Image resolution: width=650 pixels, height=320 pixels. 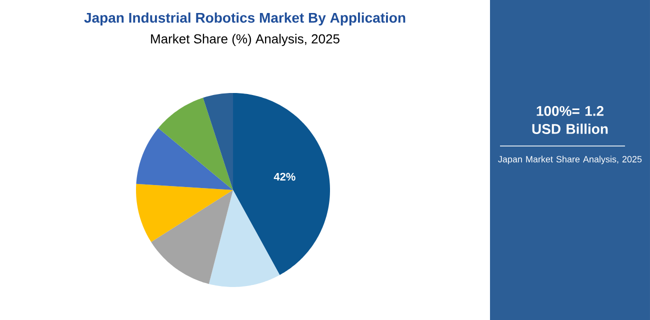 What do you see at coordinates (245, 40) in the screenshot?
I see `chart-subtitle: Market Share (%) Analysis, 2025` at bounding box center [245, 40].